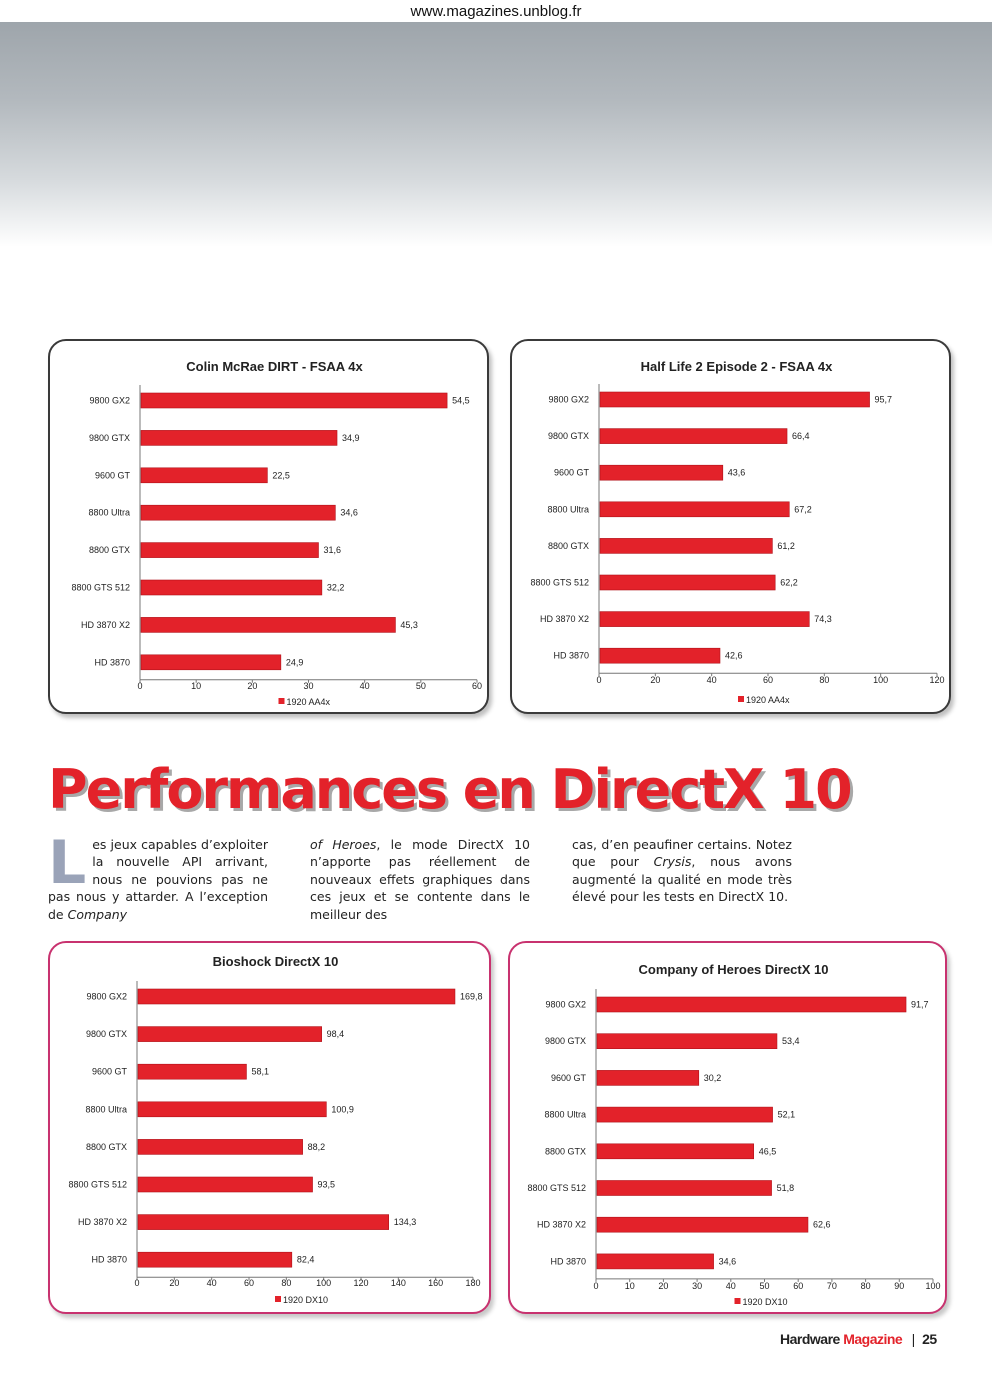 The width and height of the screenshot is (992, 1400). Describe the element at coordinates (733, 969) in the screenshot. I see `chart-title: Company of Heroes DirectX 10` at that location.